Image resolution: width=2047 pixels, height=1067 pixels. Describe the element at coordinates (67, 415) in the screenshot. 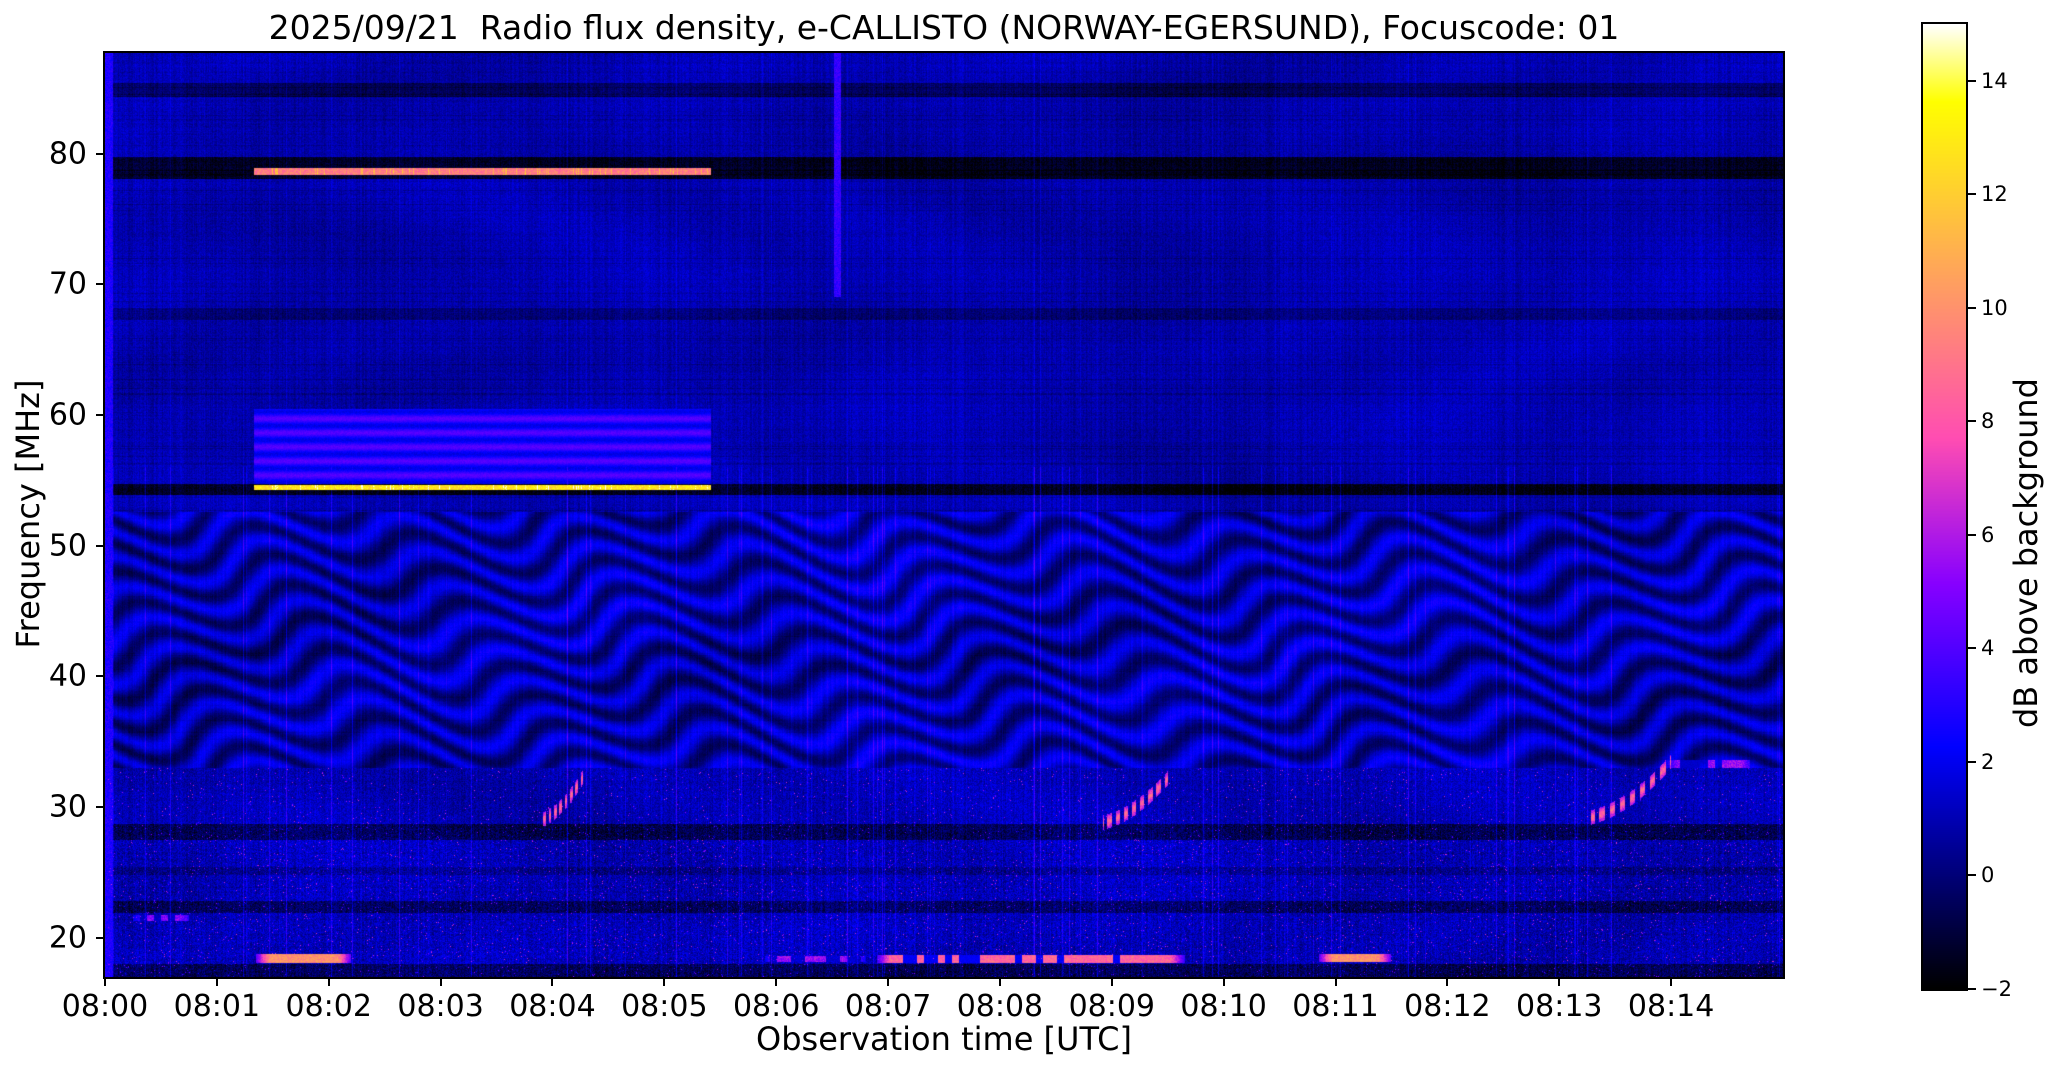

I see `y-tick-label: 60` at that location.